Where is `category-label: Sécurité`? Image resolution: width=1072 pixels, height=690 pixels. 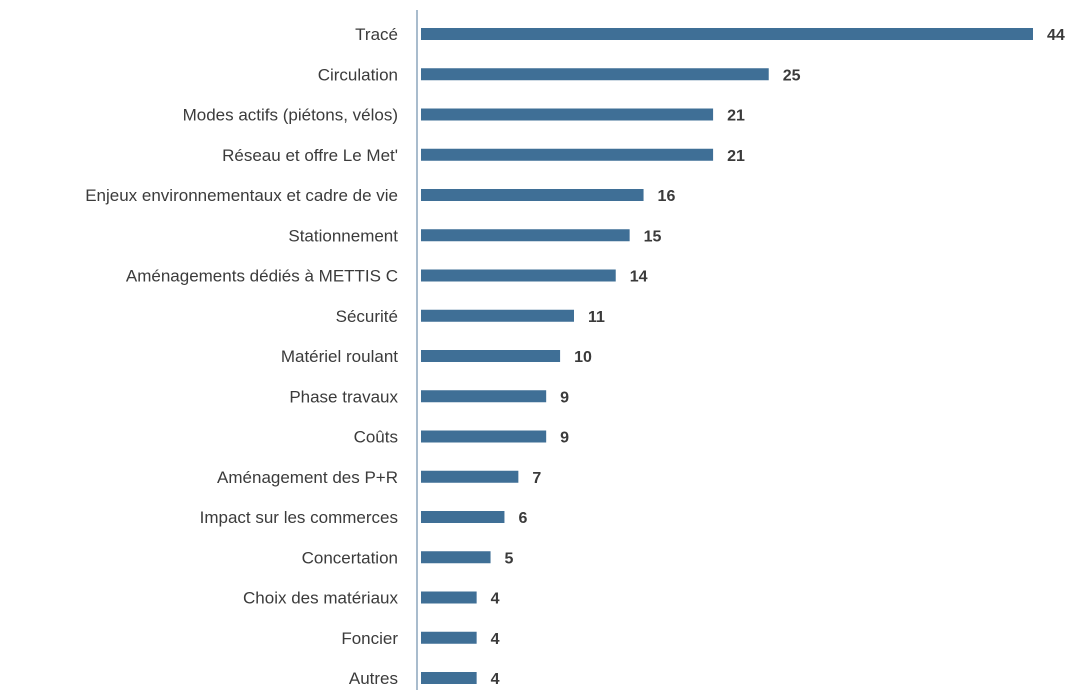
category-label: Sécurité is located at coordinates (367, 316).